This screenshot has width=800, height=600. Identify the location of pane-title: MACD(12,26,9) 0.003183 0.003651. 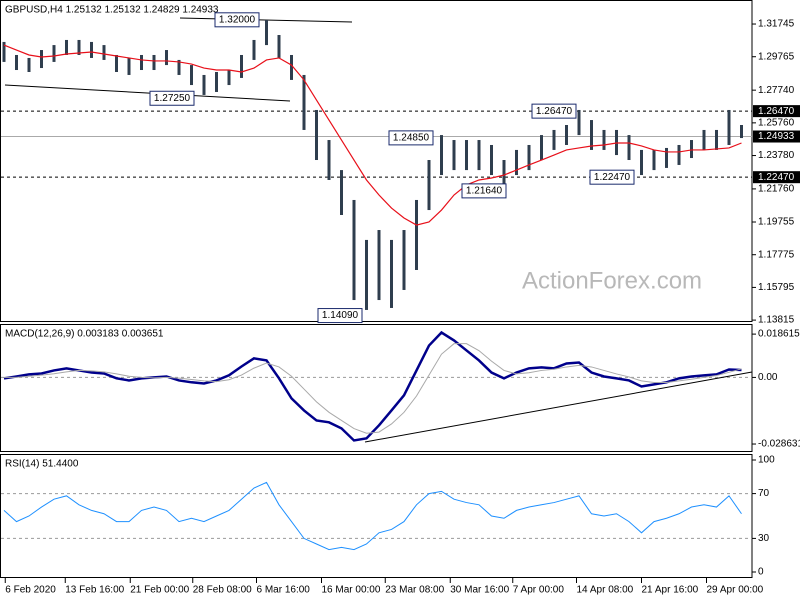
(84, 334).